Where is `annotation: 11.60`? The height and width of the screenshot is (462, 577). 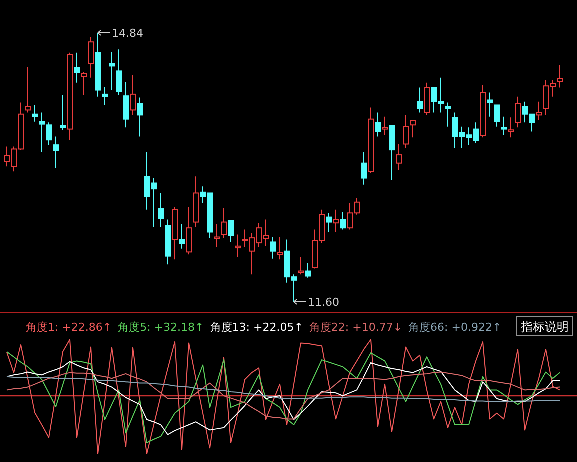 annotation: 11.60 is located at coordinates (324, 302).